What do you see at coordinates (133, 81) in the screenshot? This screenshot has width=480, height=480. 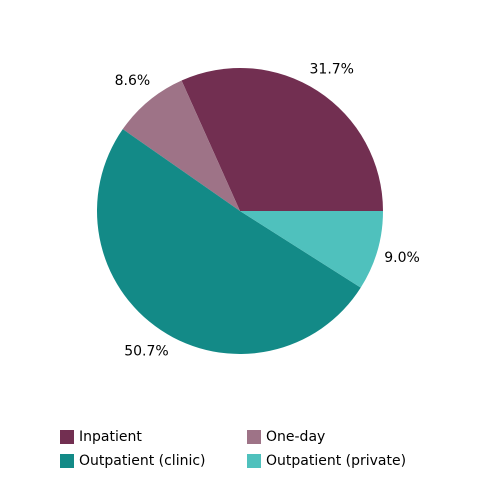 I see `data-label: 8.6%` at bounding box center [133, 81].